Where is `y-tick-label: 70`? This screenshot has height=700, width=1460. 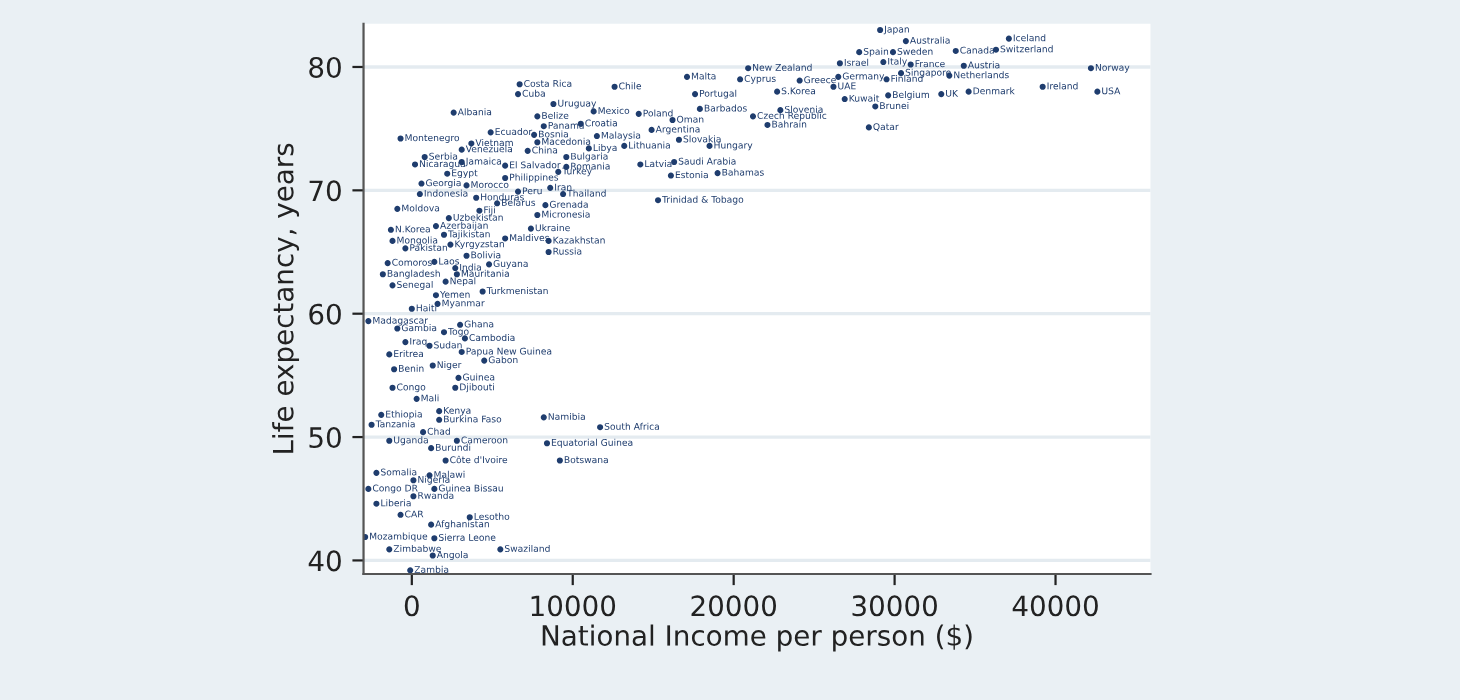 y-tick-label: 70 is located at coordinates (325, 191).